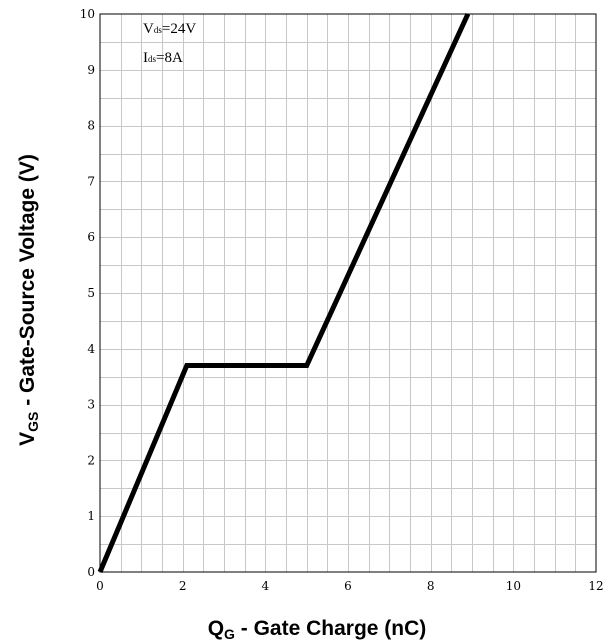 This screenshot has height=643, width=610. Describe the element at coordinates (348, 586) in the screenshot. I see `x-tick-label: 6` at that location.